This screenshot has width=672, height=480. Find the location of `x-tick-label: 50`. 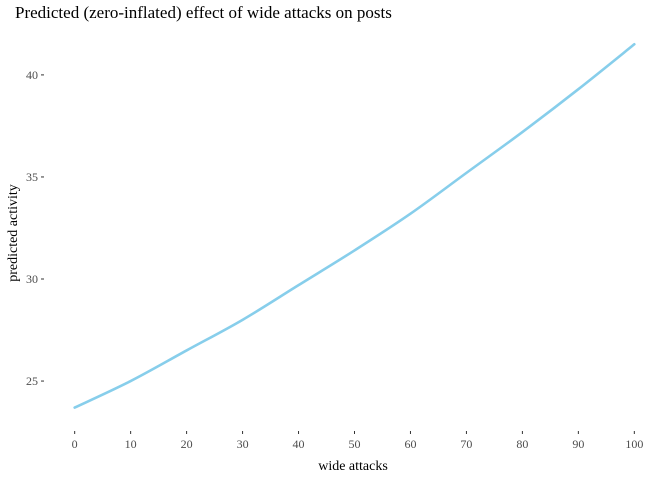

x-tick-label: 50 is located at coordinates (355, 444).